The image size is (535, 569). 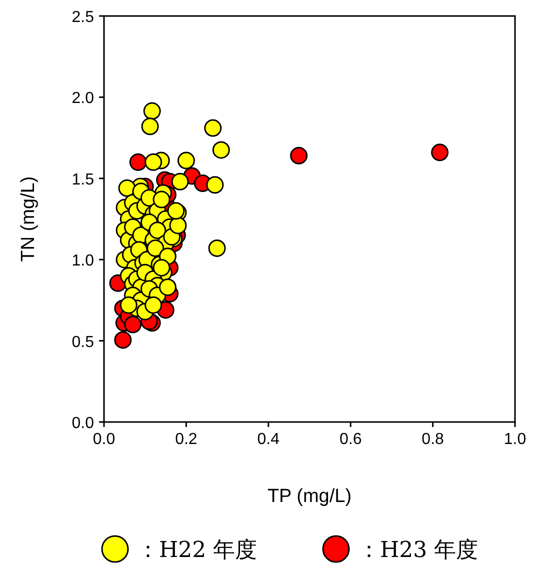 What do you see at coordinates (83, 17) in the screenshot?
I see `y-tick-label: 2.5` at bounding box center [83, 17].